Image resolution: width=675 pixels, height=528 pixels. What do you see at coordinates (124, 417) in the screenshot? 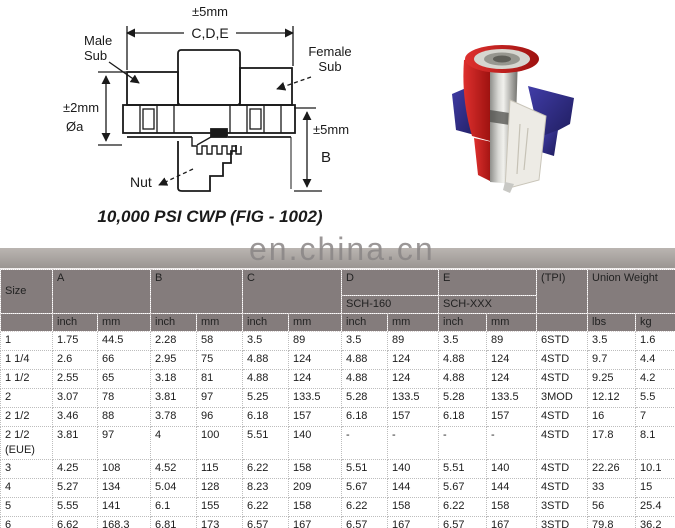
I see `value-cell: 88` at bounding box center [124, 417].